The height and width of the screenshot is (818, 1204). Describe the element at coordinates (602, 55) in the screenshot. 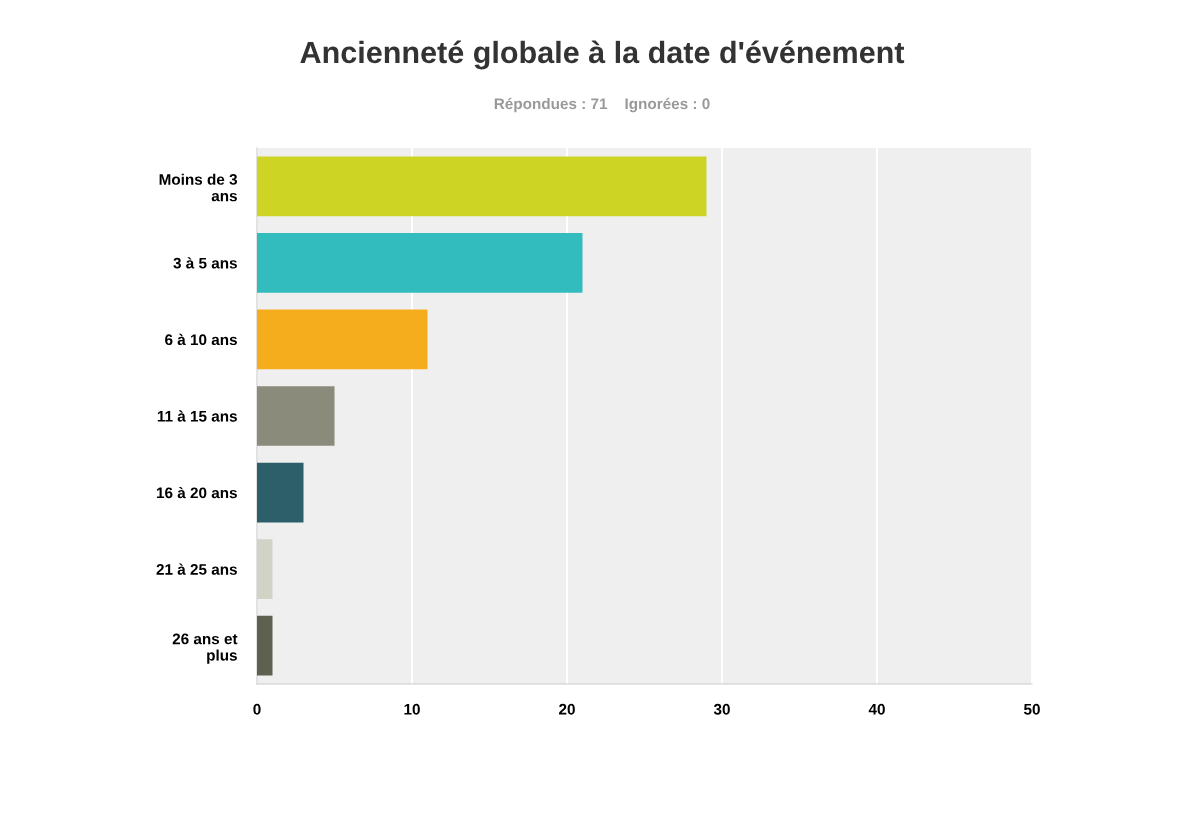

I see `chart-title: Ancienneté globale à la date d'événement` at that location.